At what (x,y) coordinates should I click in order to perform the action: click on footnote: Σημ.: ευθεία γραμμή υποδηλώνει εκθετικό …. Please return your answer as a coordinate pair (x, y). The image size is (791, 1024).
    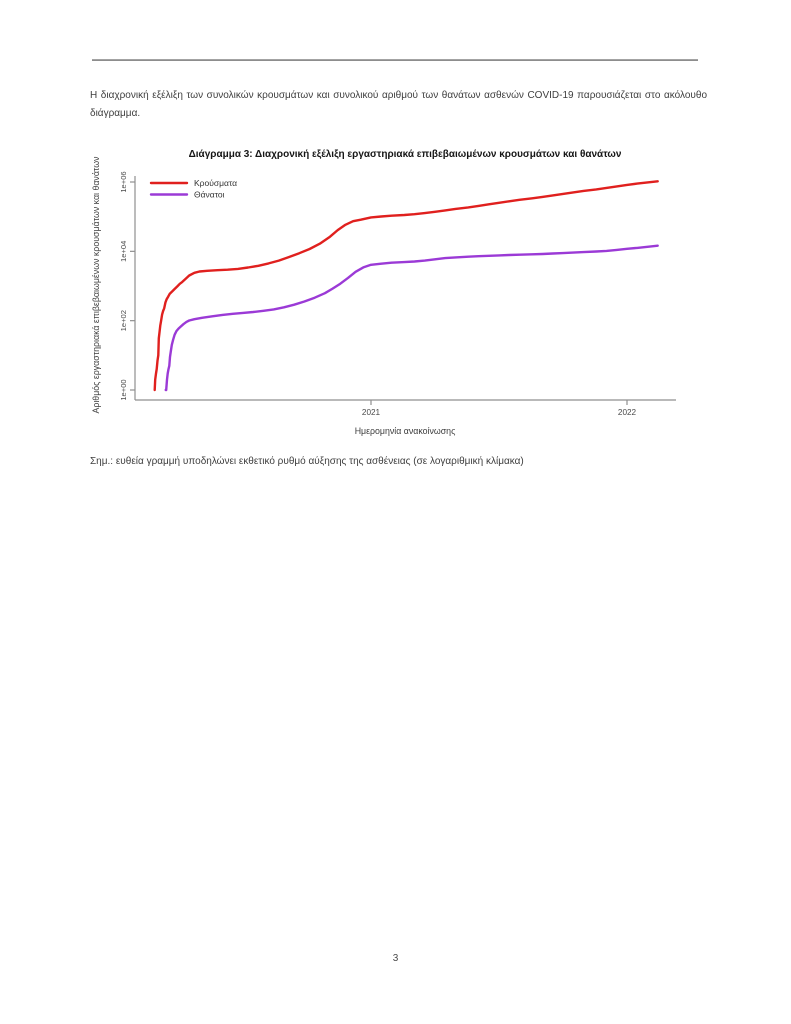
    Looking at the image, I should click on (307, 461).